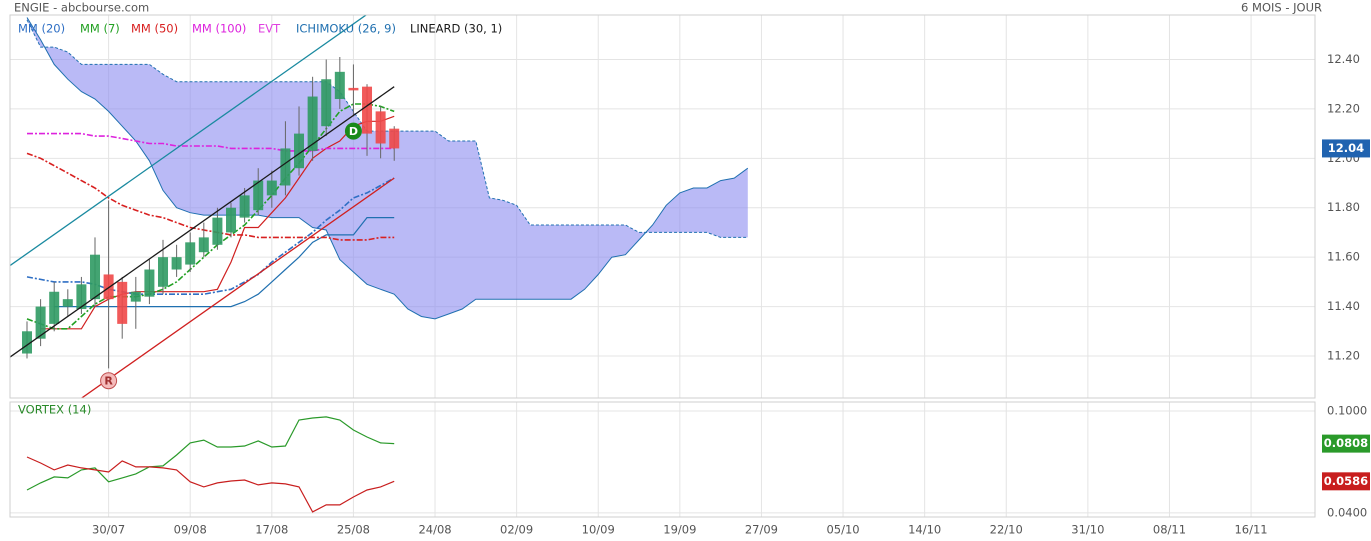 This screenshot has width=1371, height=541. I want to click on legend-item: MM (7), so click(100, 29).